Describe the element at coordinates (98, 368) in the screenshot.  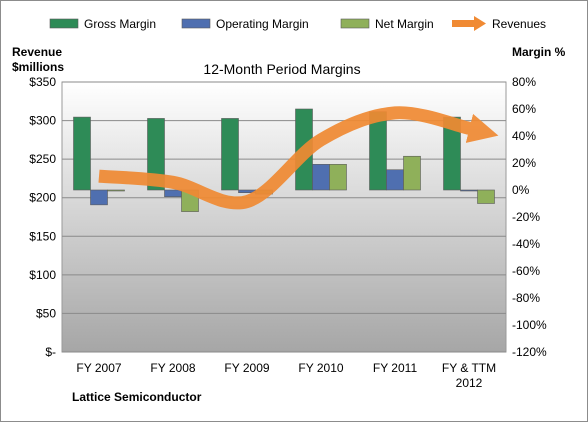
I see `x-axis-tick-label: FY 2007` at that location.